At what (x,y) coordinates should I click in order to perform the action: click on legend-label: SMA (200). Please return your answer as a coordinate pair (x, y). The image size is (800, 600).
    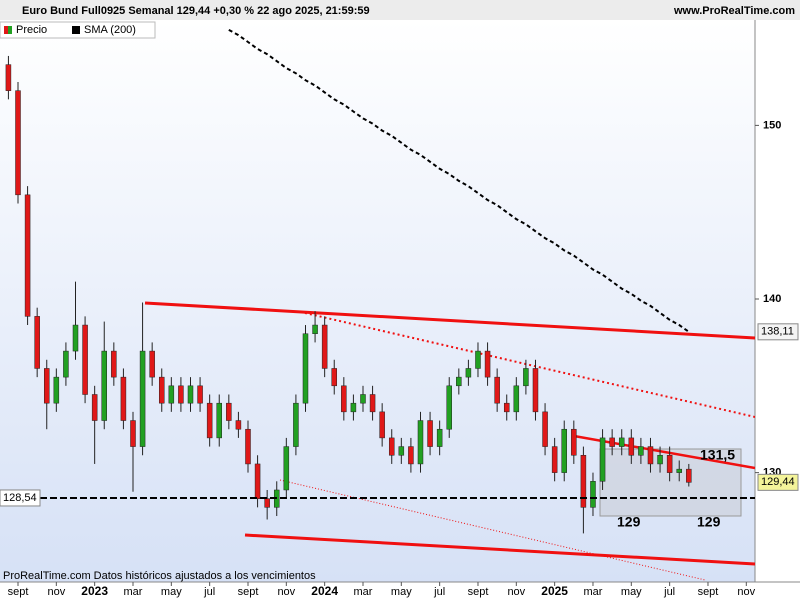
    Looking at the image, I should click on (110, 30).